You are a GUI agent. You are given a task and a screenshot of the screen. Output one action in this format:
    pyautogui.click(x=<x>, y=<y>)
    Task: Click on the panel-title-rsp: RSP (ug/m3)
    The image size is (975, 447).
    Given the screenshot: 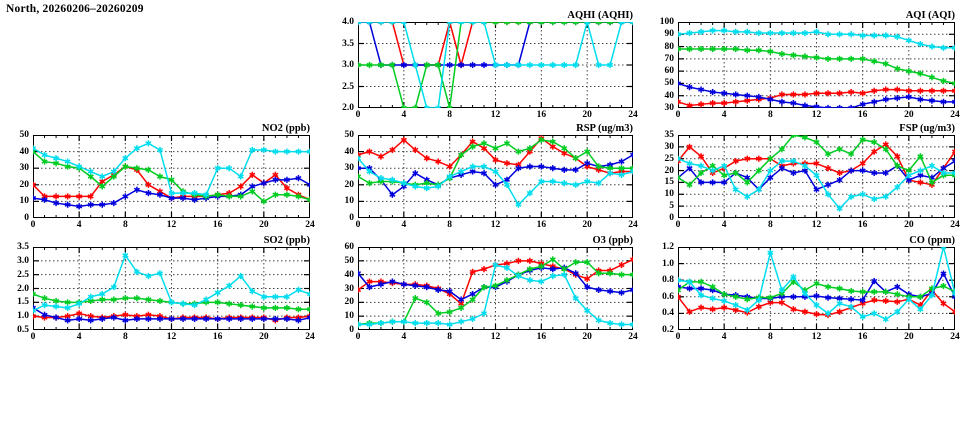 What is the action you would take?
    pyautogui.click(x=604, y=128)
    